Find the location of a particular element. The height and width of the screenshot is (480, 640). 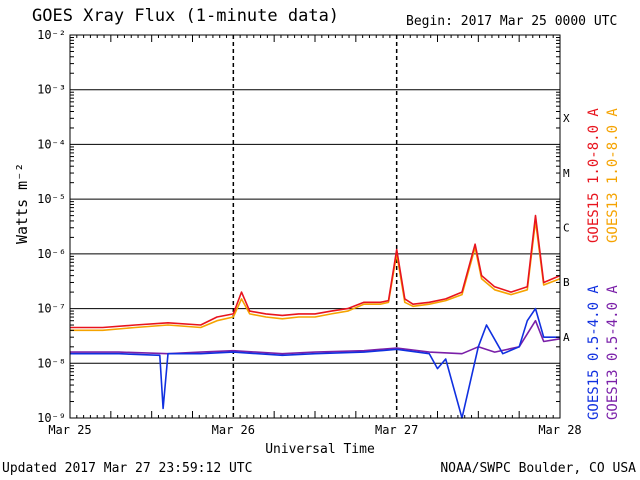

y-tick-label: 10⁻⁸ is located at coordinates (51, 363).